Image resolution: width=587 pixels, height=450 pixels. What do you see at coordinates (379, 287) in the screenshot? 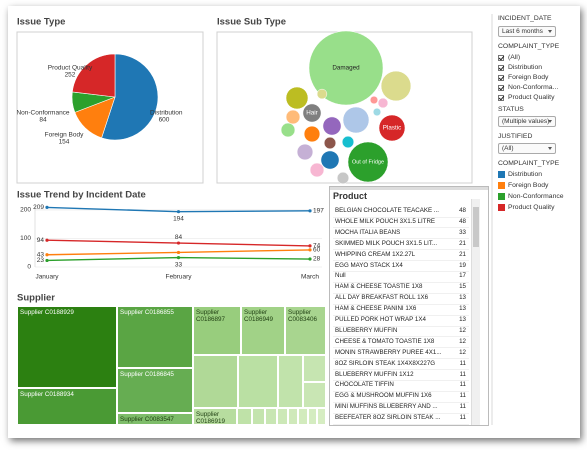
I see `product-name: HAM & CHEESE TOASTIE 1X8` at bounding box center [379, 287].